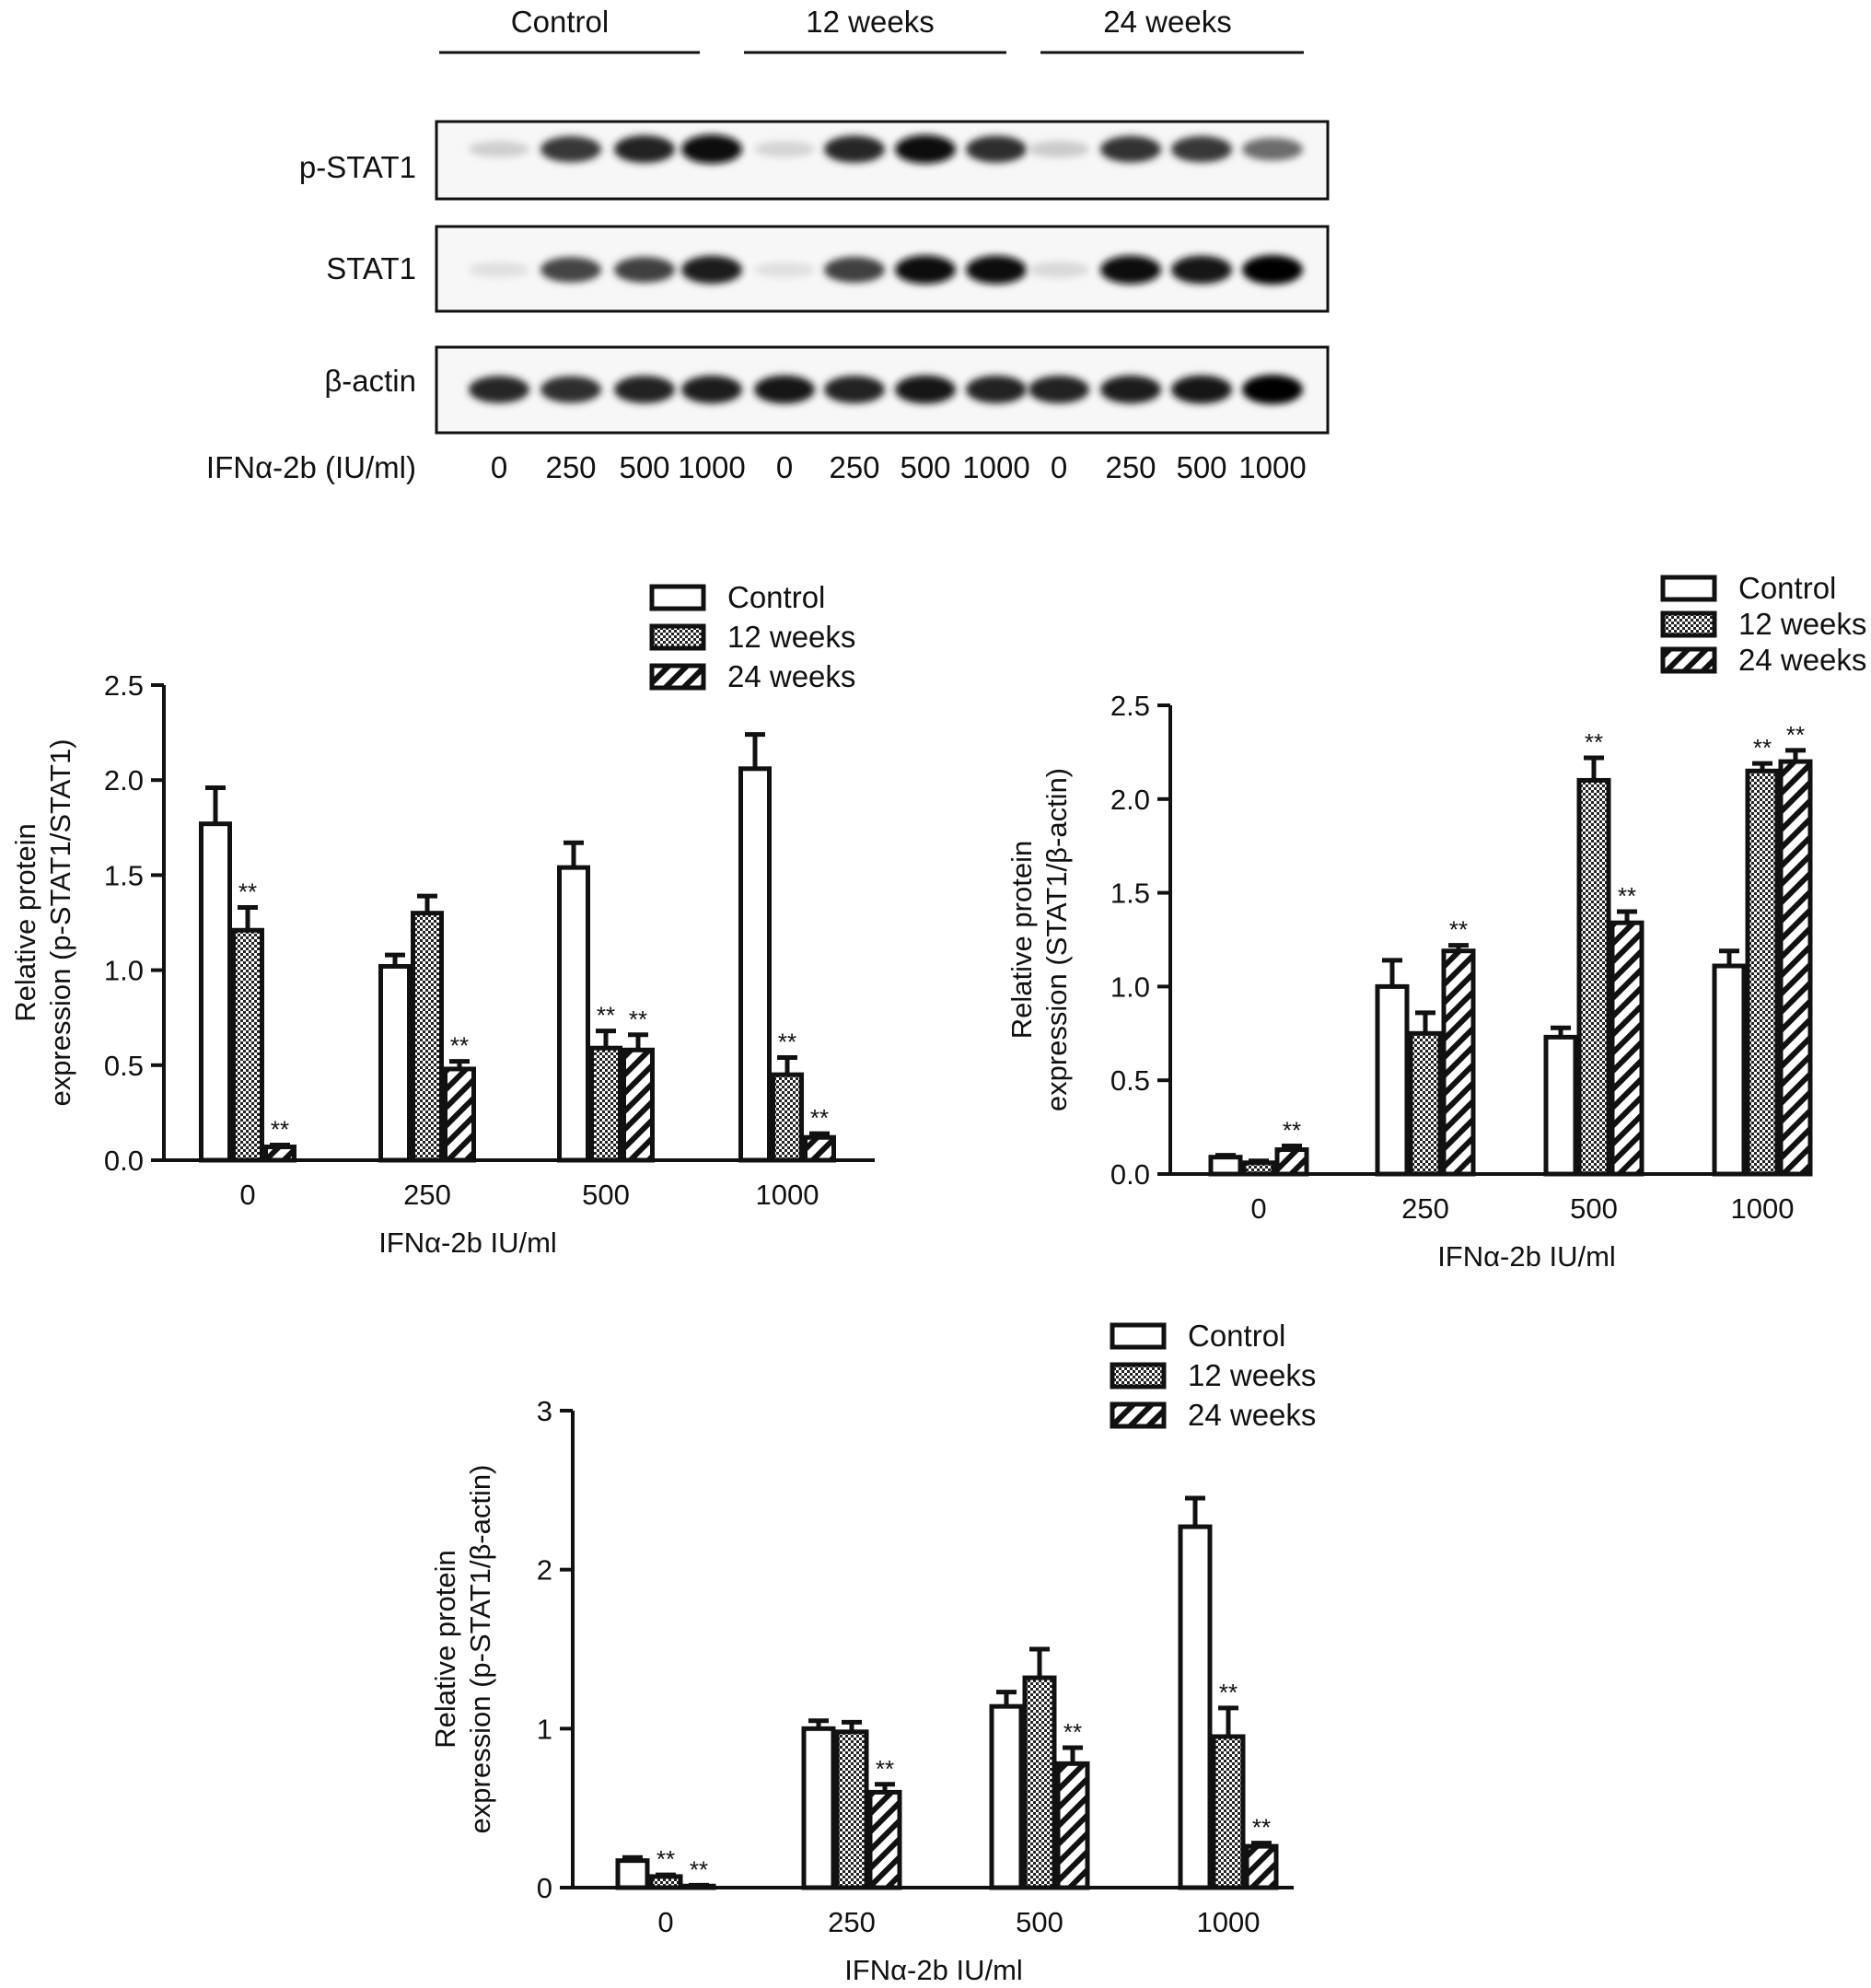  What do you see at coordinates (544, 1888) in the screenshot?
I see `y-tick-label: 0` at bounding box center [544, 1888].